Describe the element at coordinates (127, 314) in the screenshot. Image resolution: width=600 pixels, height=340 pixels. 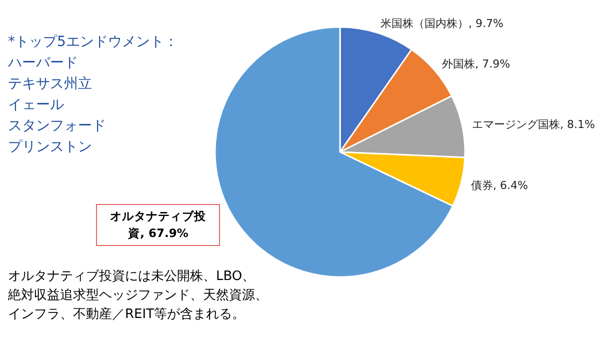
I see `text: インフラ、不動産／REIT等が含まれる。` at that location.